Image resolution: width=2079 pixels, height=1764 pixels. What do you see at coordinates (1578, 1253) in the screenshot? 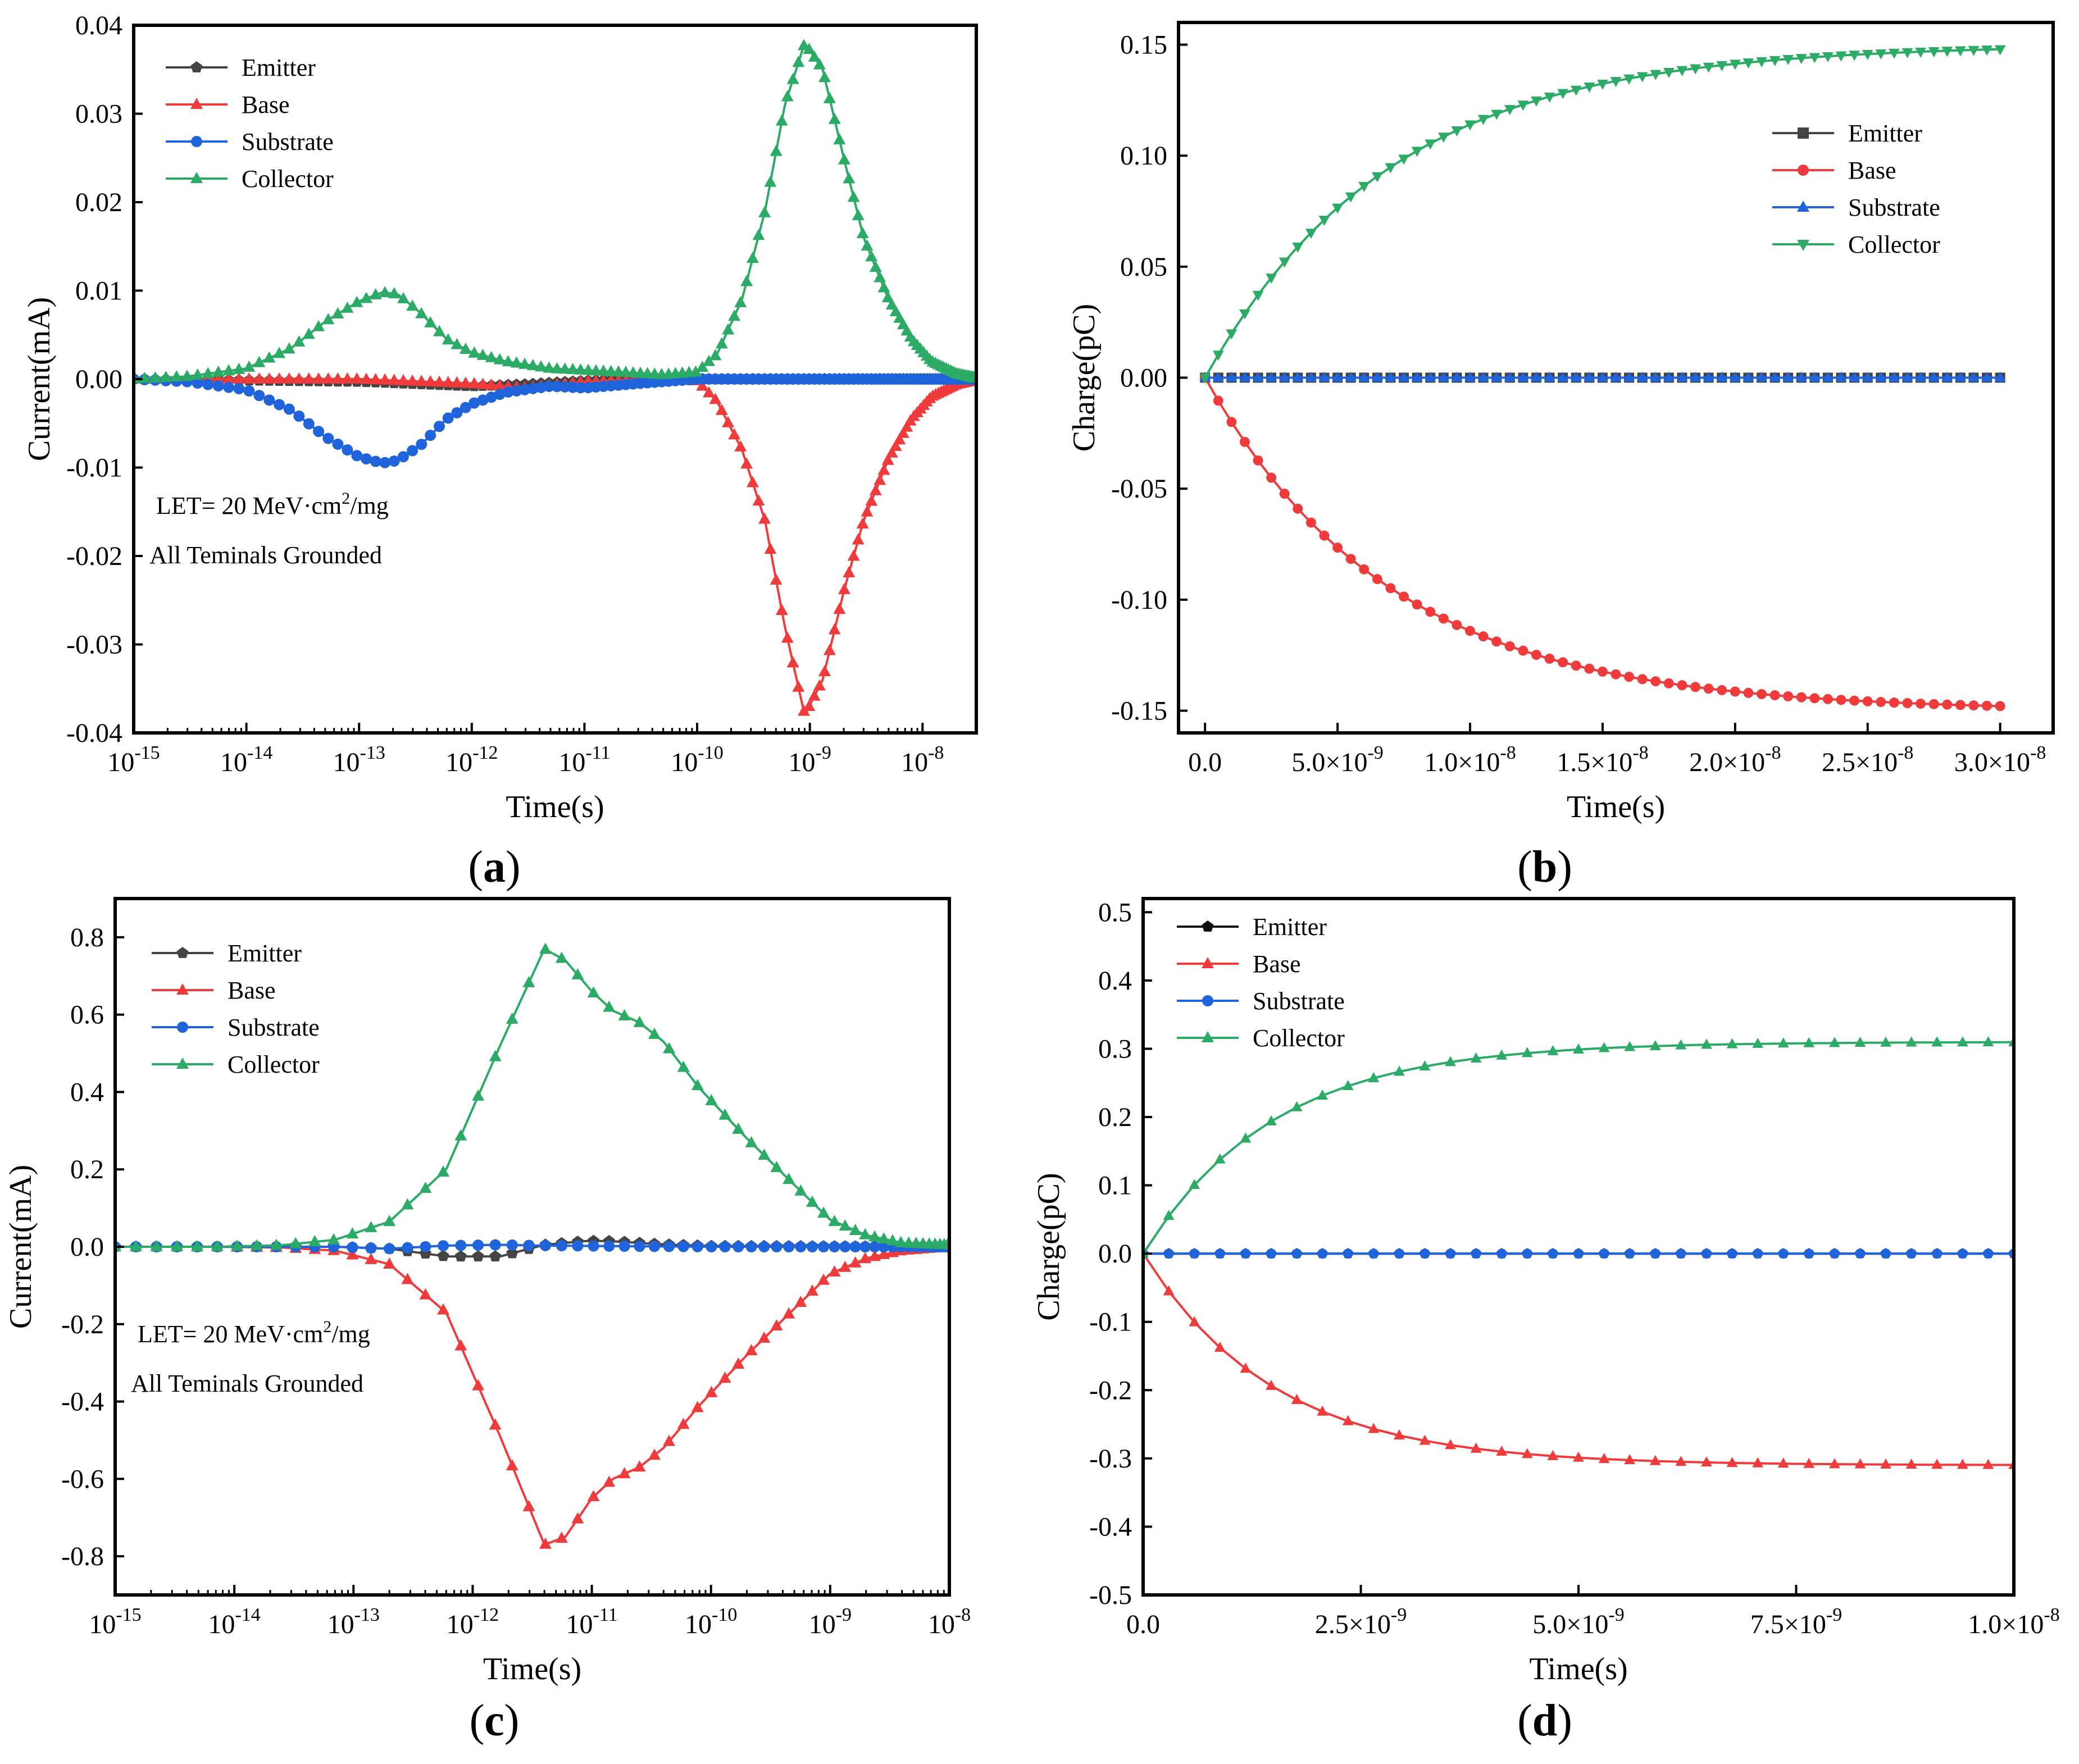
I see `series-substrate` at bounding box center [1578, 1253].